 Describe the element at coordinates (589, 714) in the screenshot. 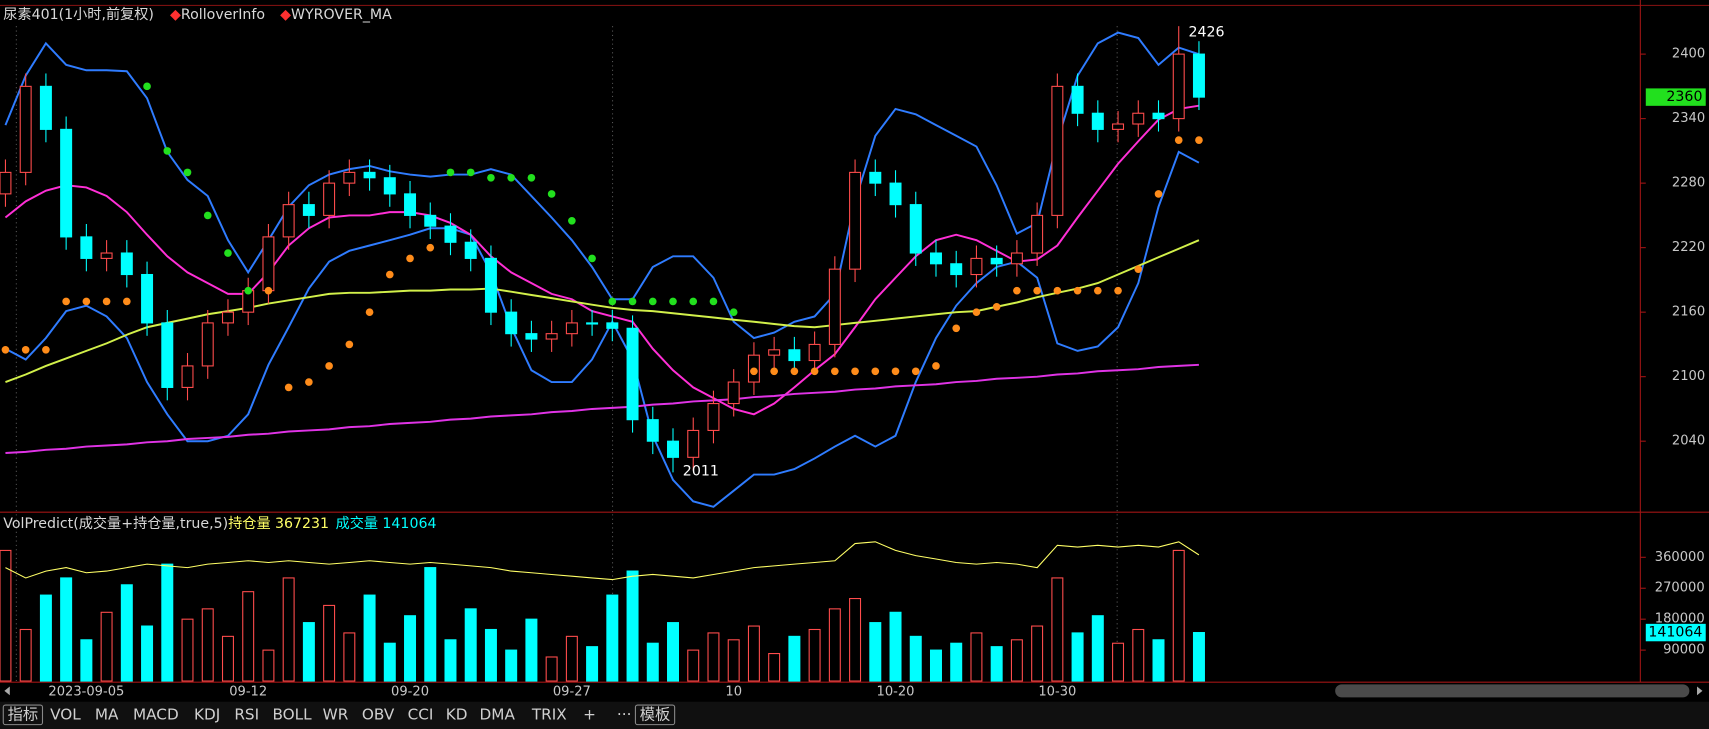

I see `toolbar-tab: +` at that location.